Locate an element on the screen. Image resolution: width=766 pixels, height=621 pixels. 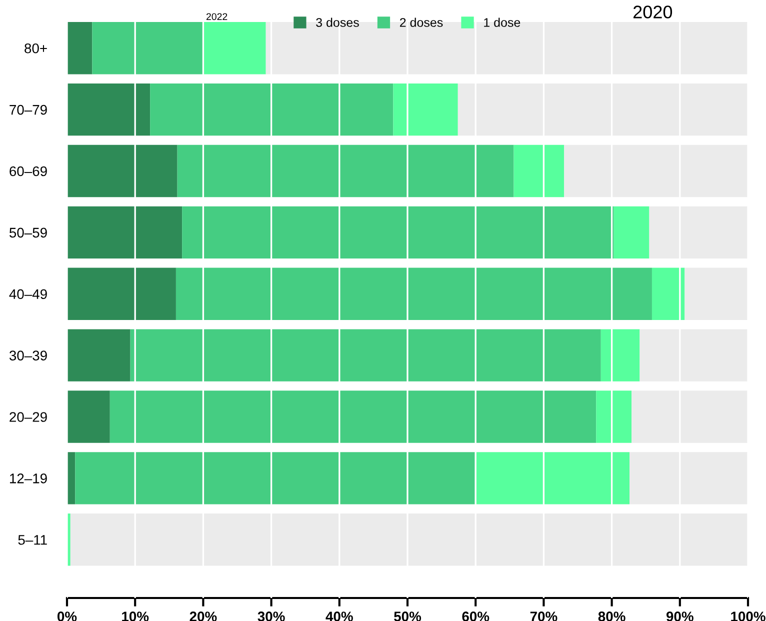
y-tick-label: 50–59 is located at coordinates (28, 233).